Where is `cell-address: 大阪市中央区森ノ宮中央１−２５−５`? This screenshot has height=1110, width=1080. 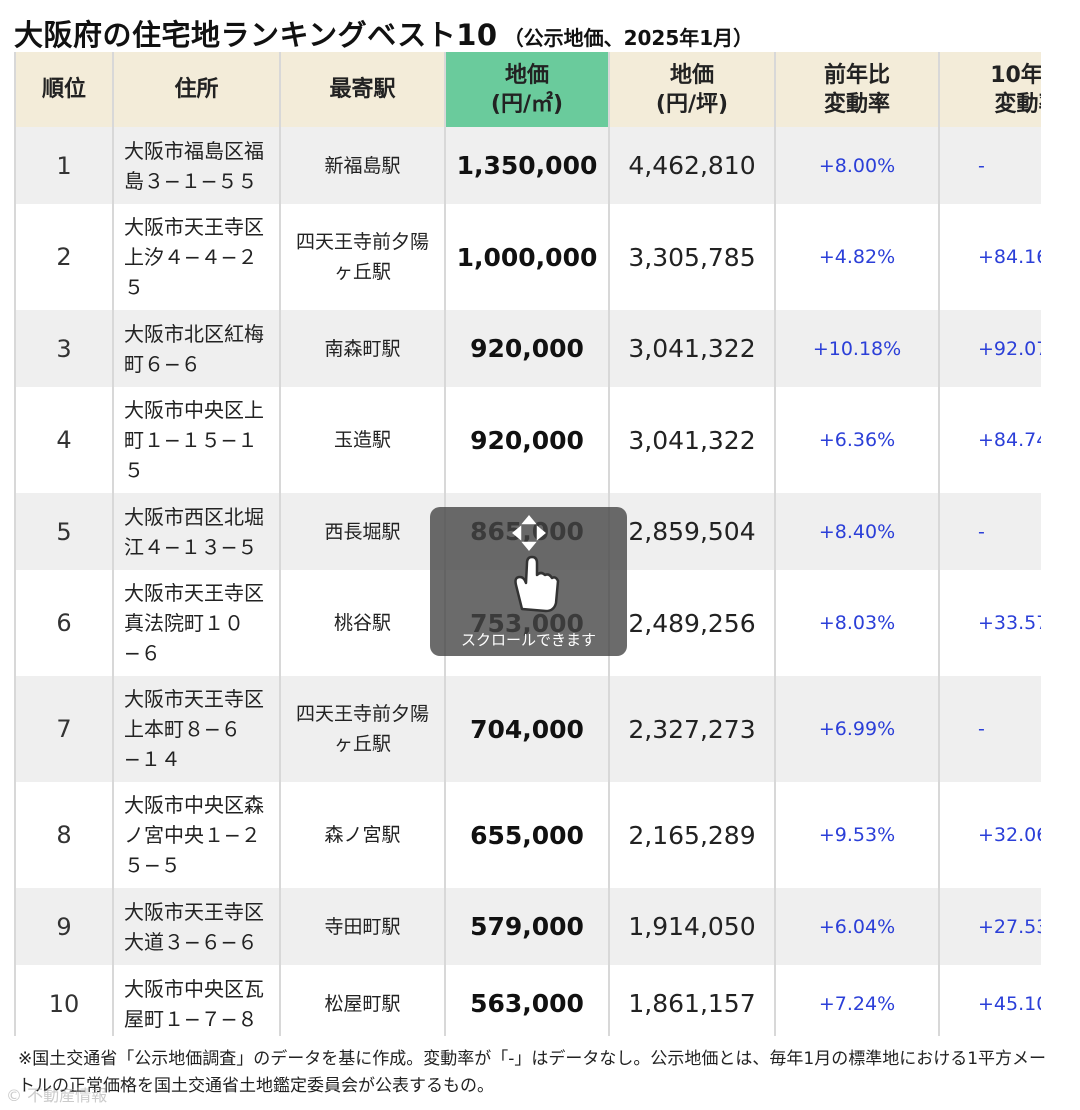 cell-address: 大阪市中央区森ノ宮中央１−２５−５ is located at coordinates (197, 835).